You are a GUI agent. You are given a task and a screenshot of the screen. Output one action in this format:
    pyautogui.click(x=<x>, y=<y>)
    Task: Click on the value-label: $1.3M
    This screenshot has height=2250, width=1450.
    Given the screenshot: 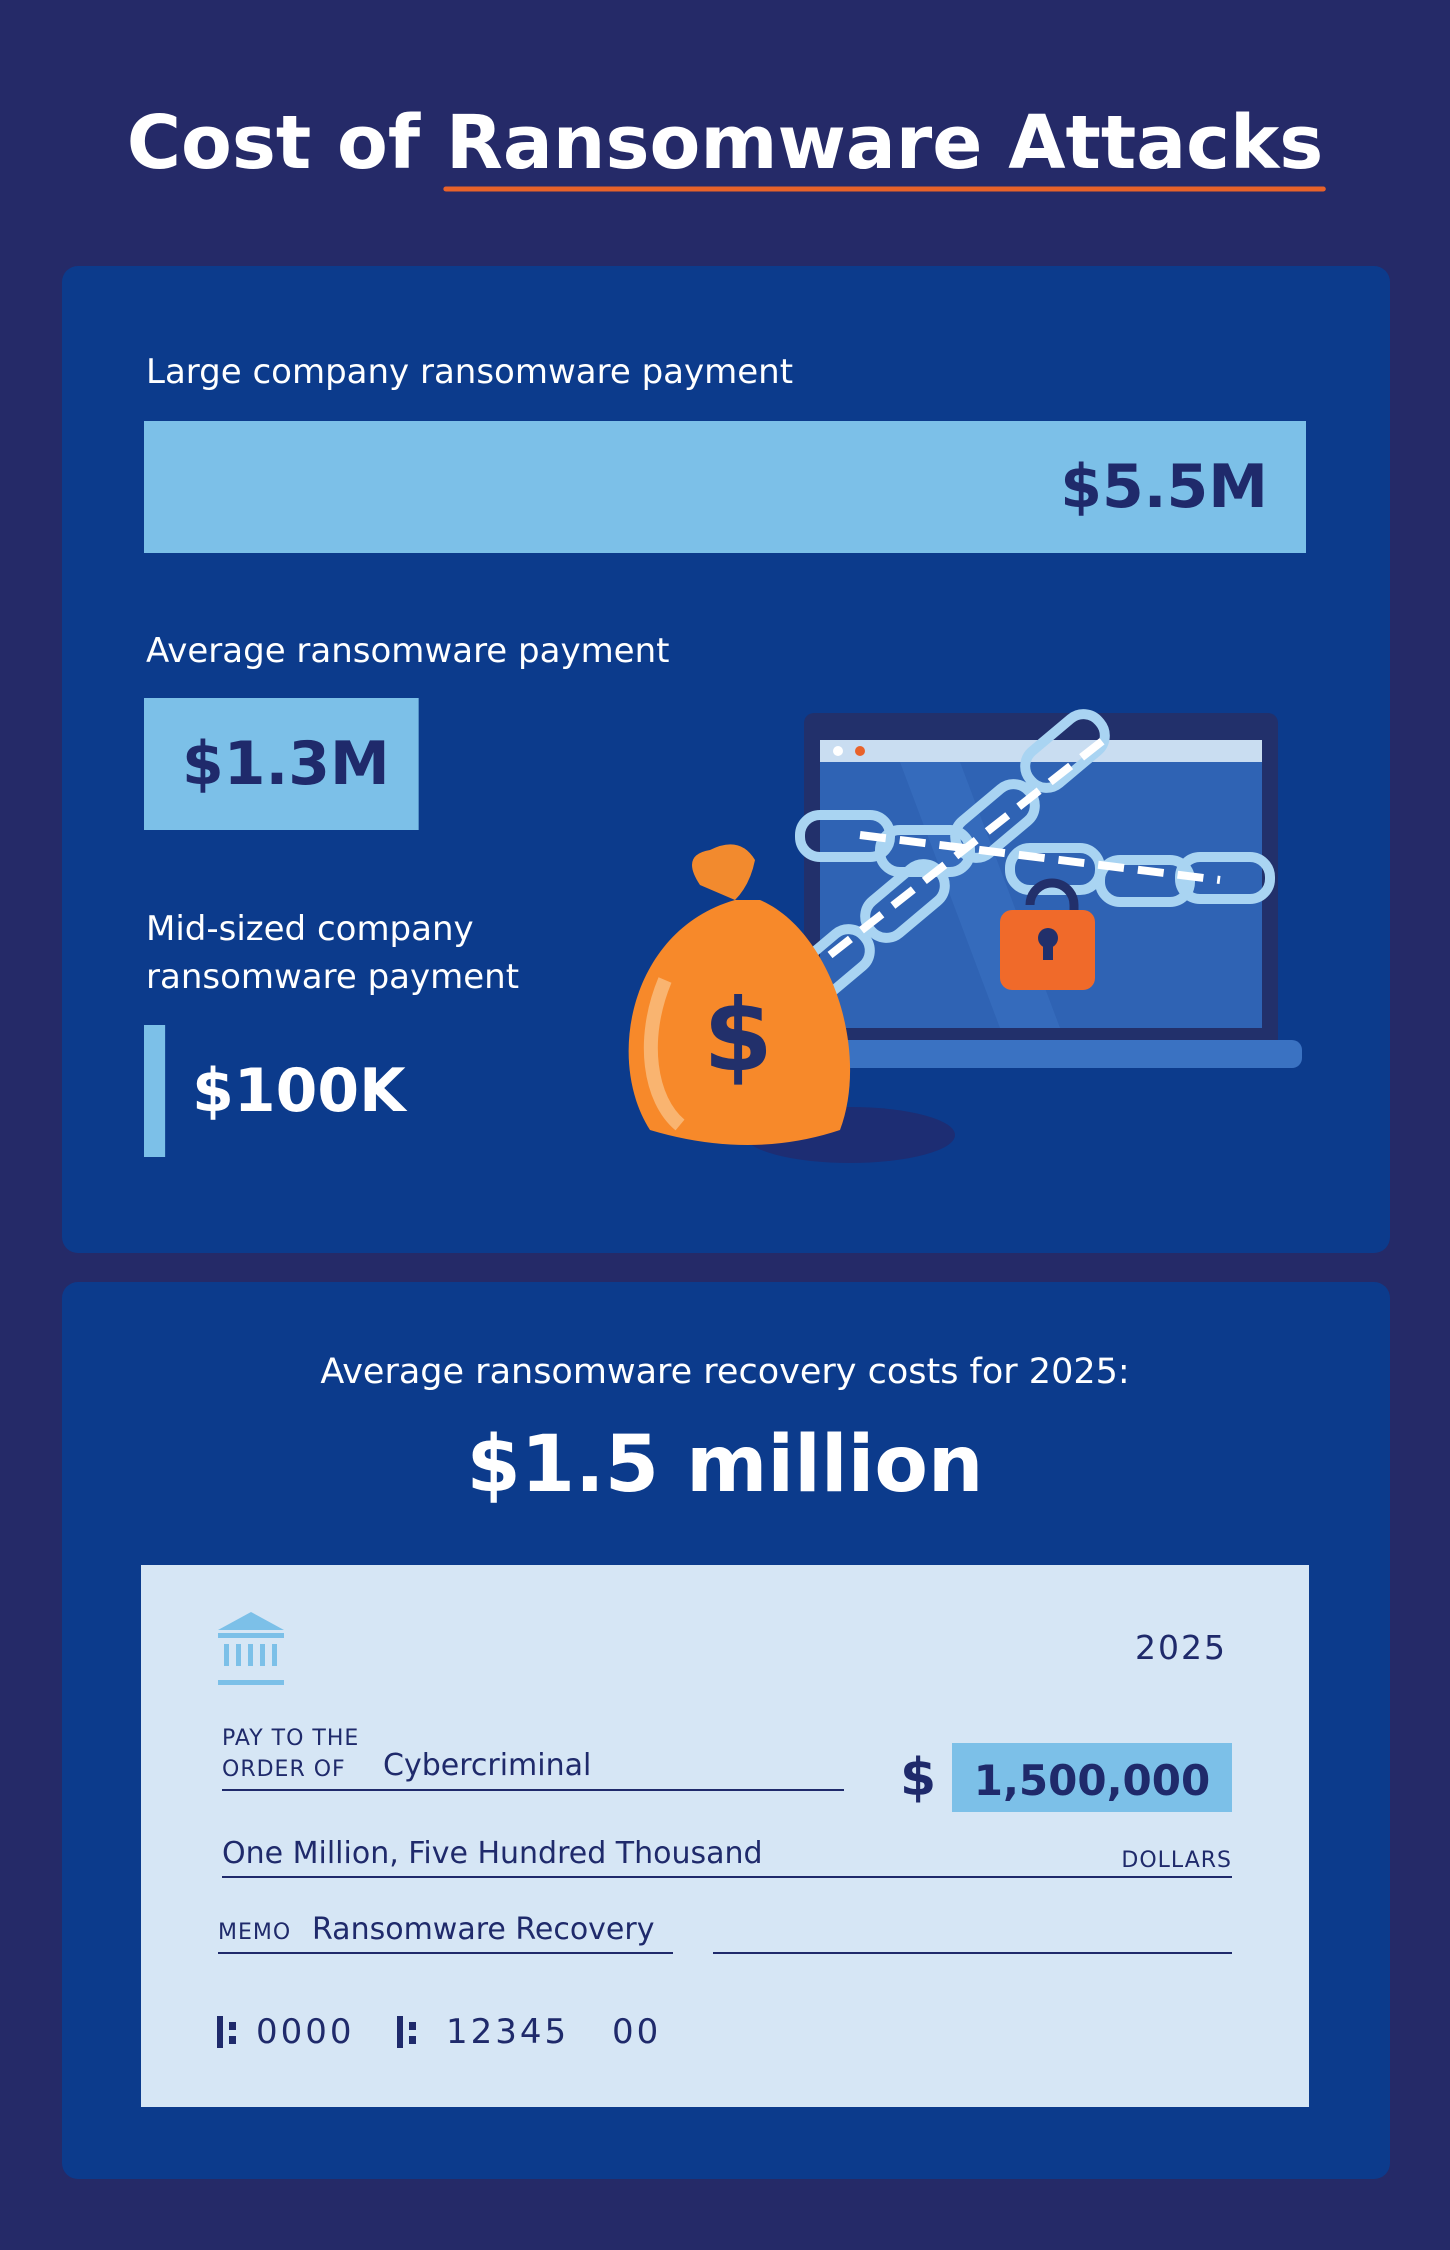 What is the action you would take?
    pyautogui.click(x=286, y=764)
    